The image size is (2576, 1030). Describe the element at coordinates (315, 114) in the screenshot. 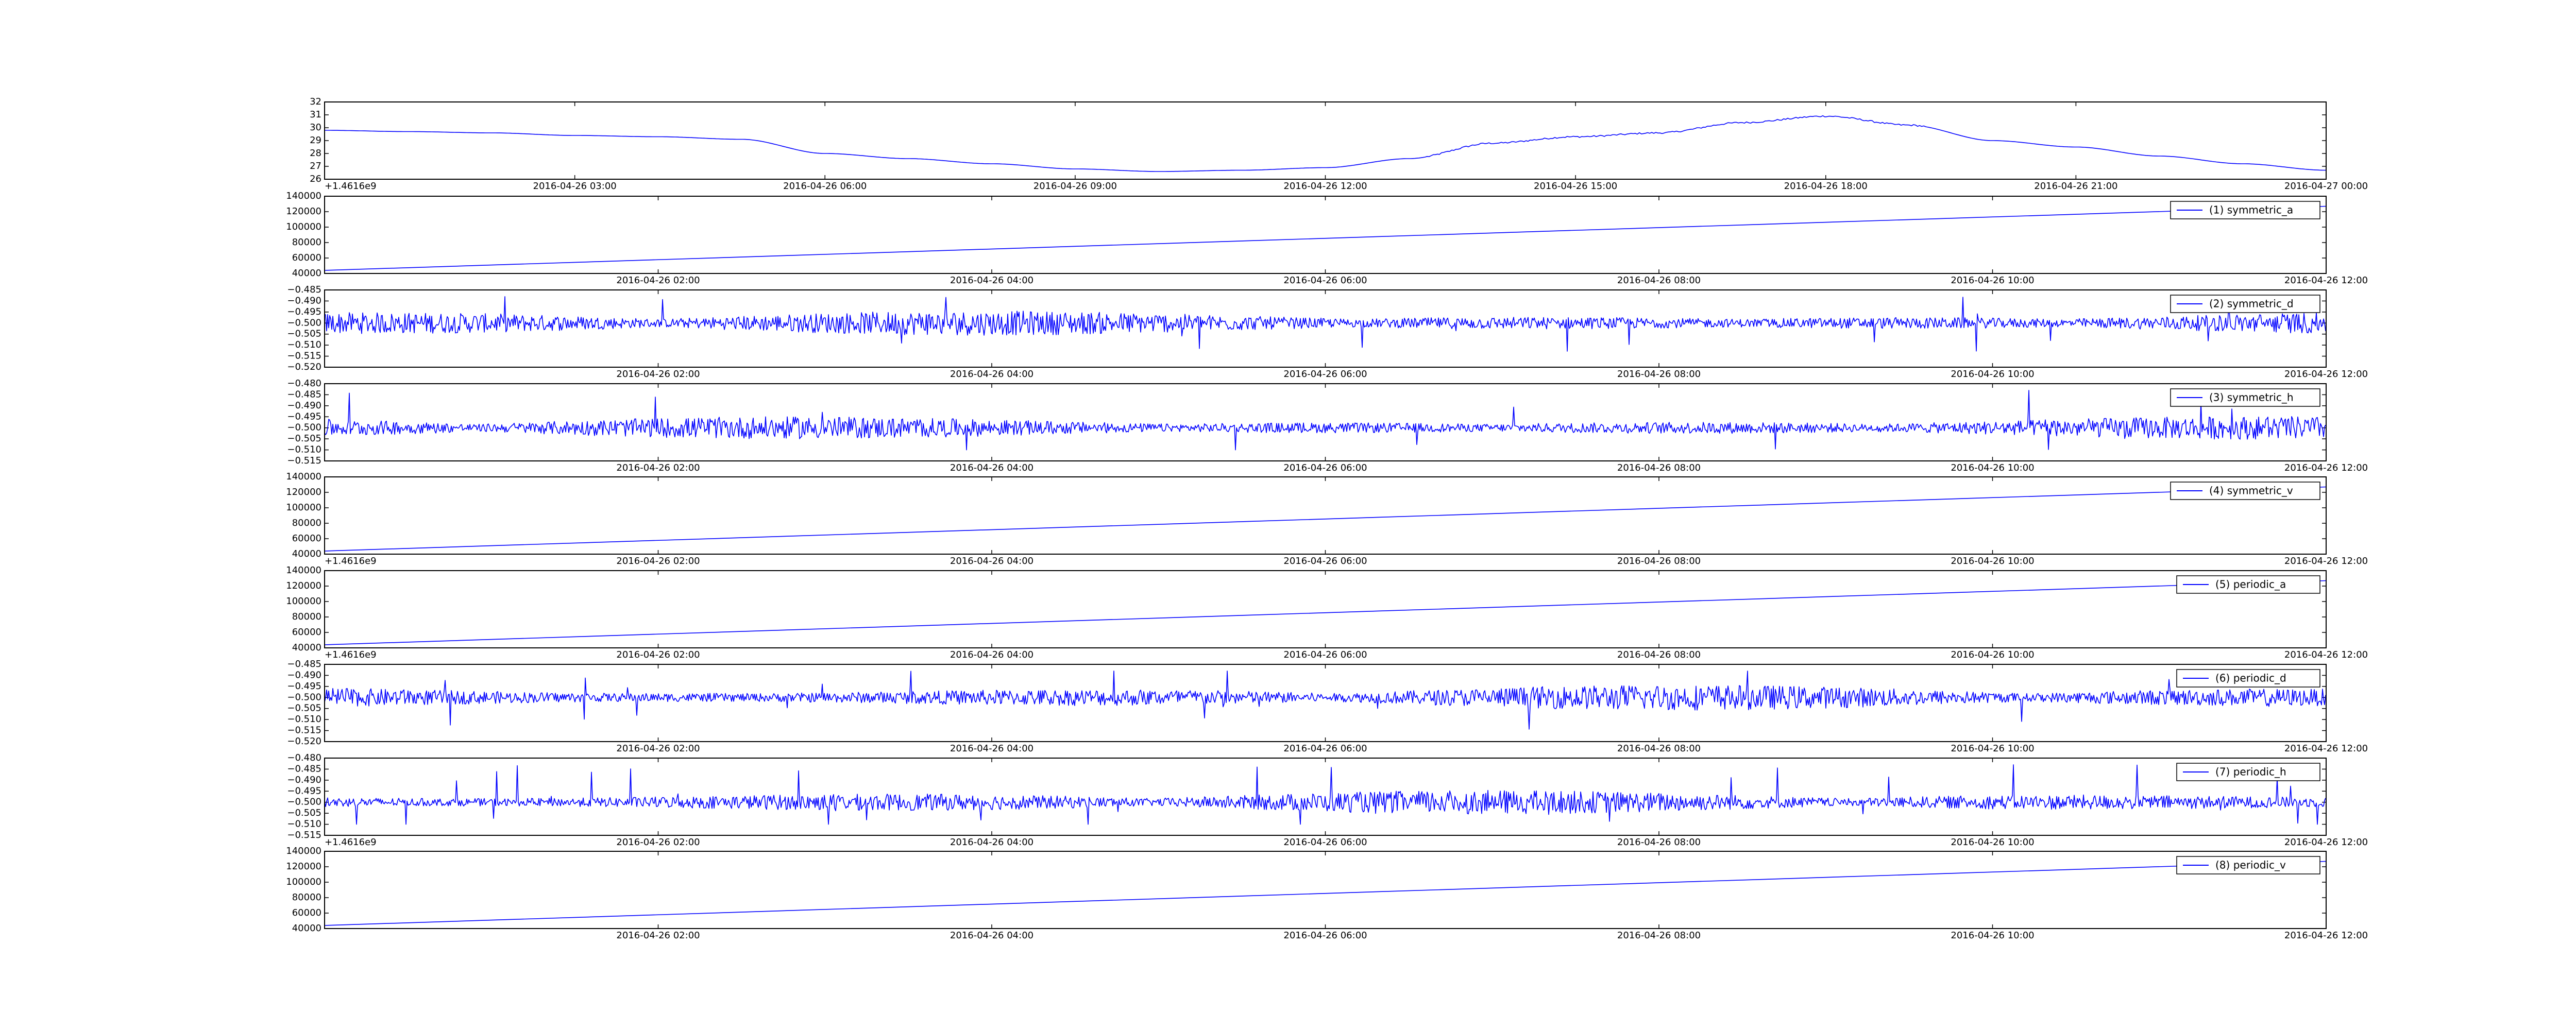

I see `y-tick-label: 31` at that location.